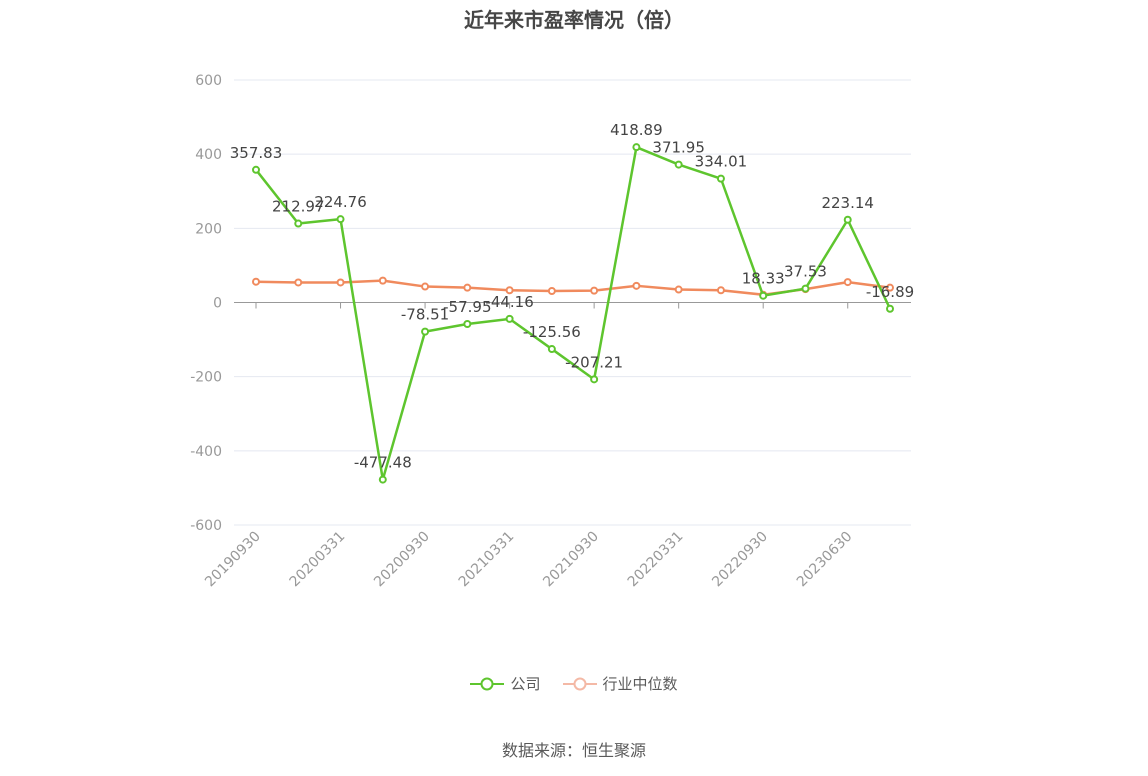 The image size is (1148, 776). Describe the element at coordinates (340, 202) in the screenshot. I see `data-label: 224.76` at that location.